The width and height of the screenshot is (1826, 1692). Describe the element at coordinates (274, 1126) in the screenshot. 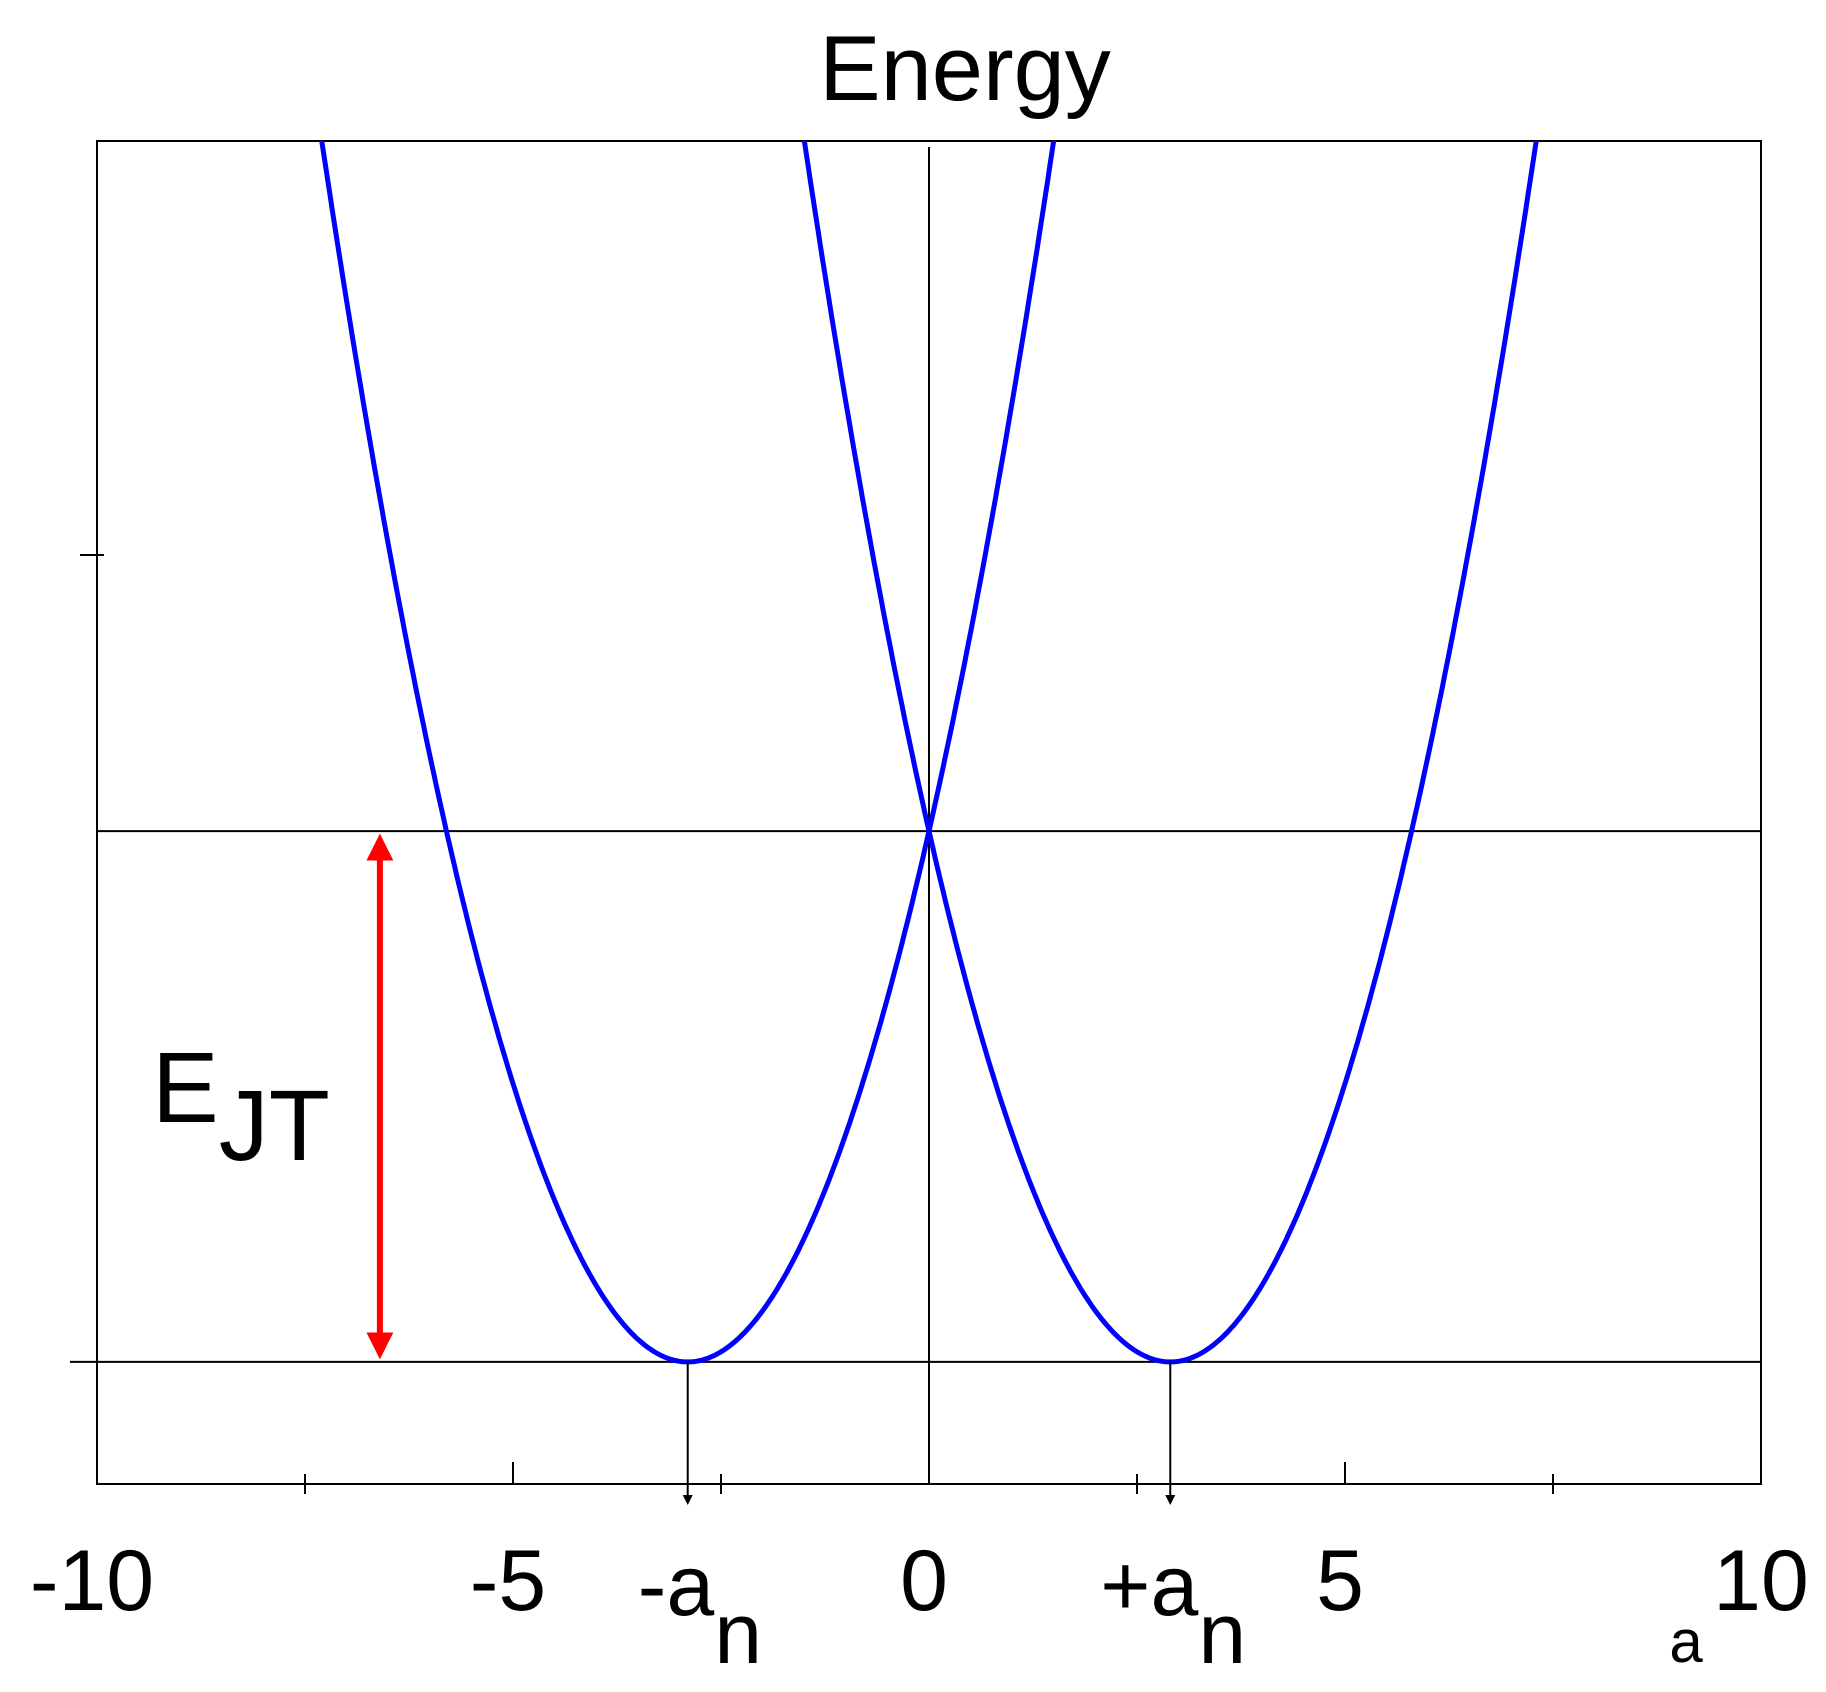

I see `ejt-label-subscript: JT` at that location.